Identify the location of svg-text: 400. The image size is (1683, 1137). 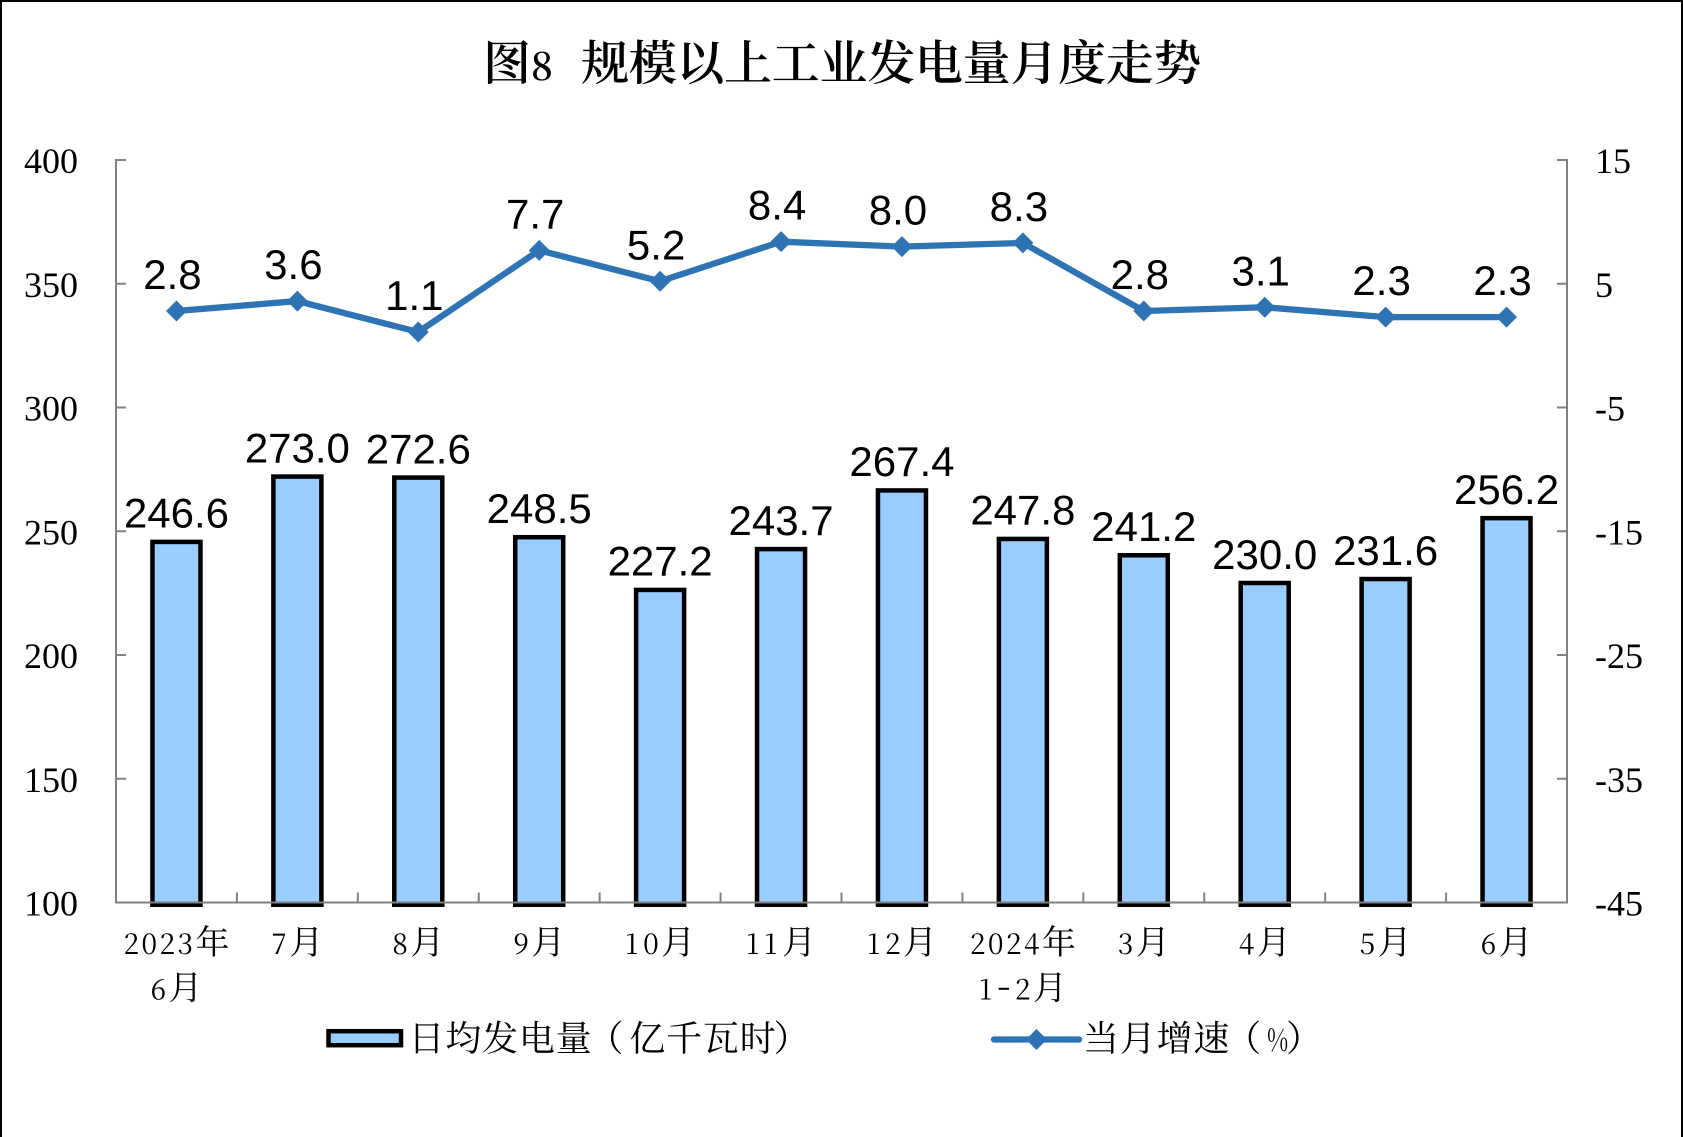
(51, 161).